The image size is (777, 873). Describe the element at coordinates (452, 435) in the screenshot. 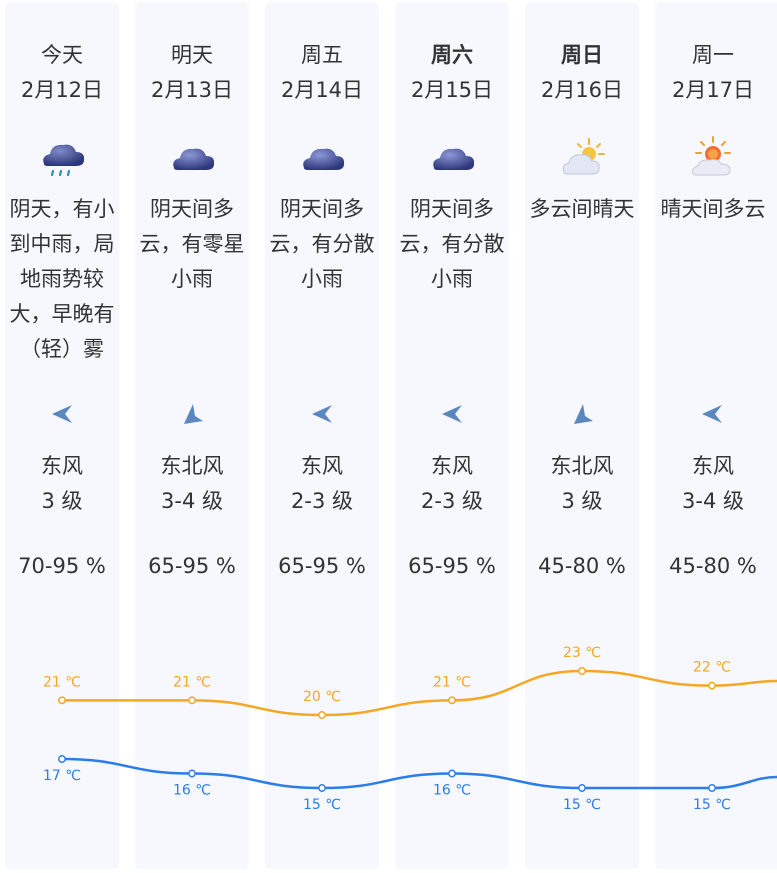

I see `forecast-day-column: 周六 2月15日 阴天间多 云，有分散 小雨 东风 2-3 级 65-95 %` at that location.